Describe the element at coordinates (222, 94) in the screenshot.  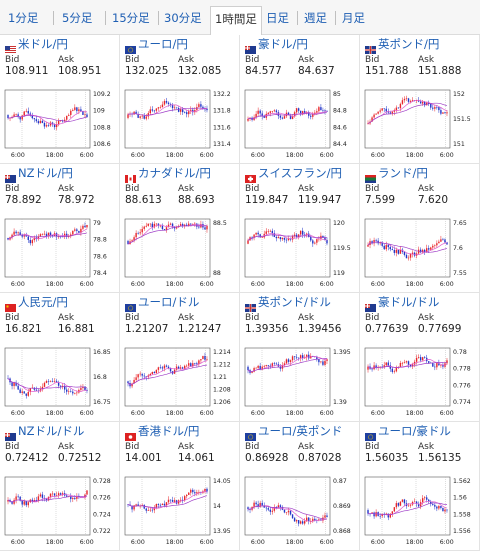
I see `y-tick-label: 132.2` at that location.